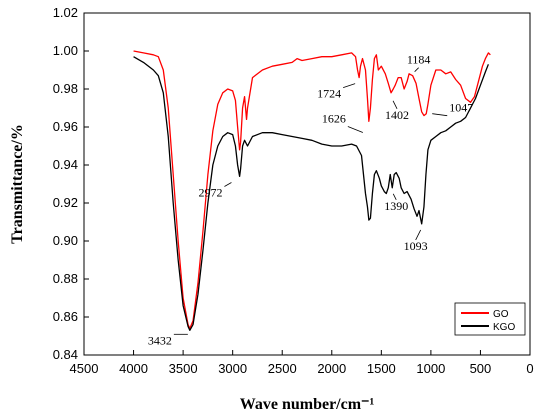 The height and width of the screenshot is (417, 550). Describe the element at coordinates (17, 184) in the screenshot. I see `y-axis-title: Transmittance/%` at that location.